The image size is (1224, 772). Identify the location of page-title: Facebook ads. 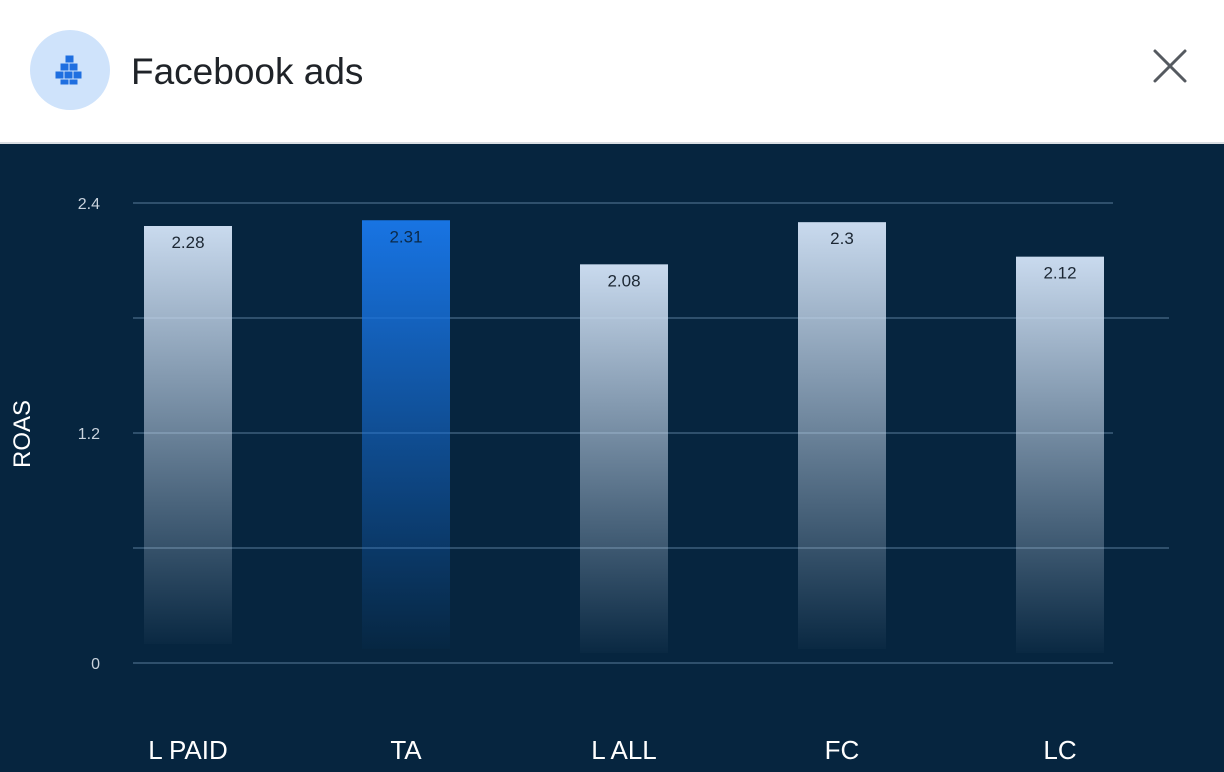
(247, 71).